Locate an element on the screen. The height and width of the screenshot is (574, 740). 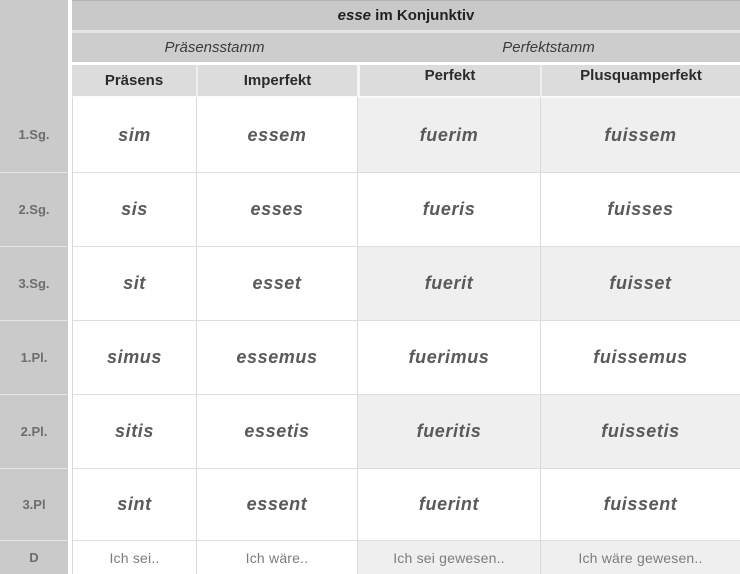
conjugation-cell: sit is located at coordinates (134, 283).